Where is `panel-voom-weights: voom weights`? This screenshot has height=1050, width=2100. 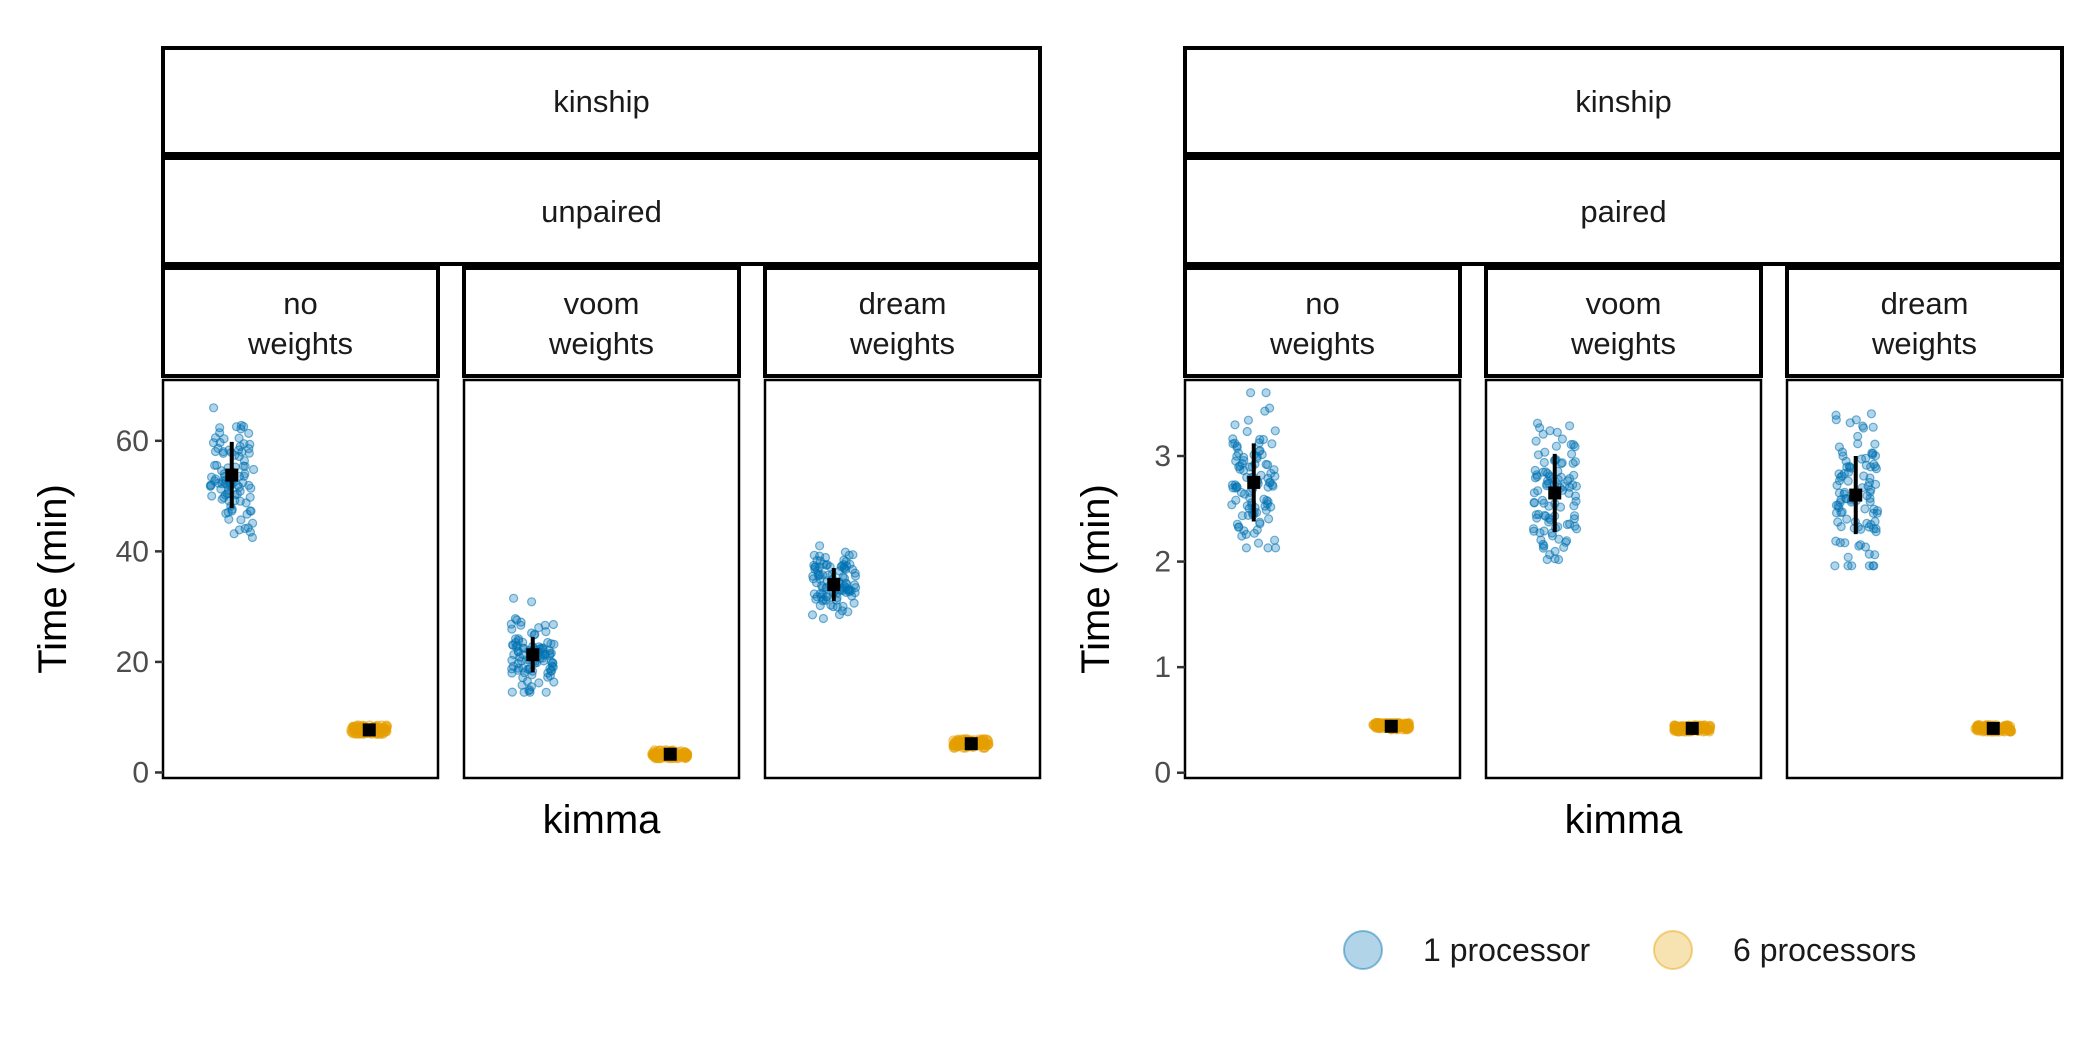 panel-voom-weights: voom weights is located at coordinates (601, 523).